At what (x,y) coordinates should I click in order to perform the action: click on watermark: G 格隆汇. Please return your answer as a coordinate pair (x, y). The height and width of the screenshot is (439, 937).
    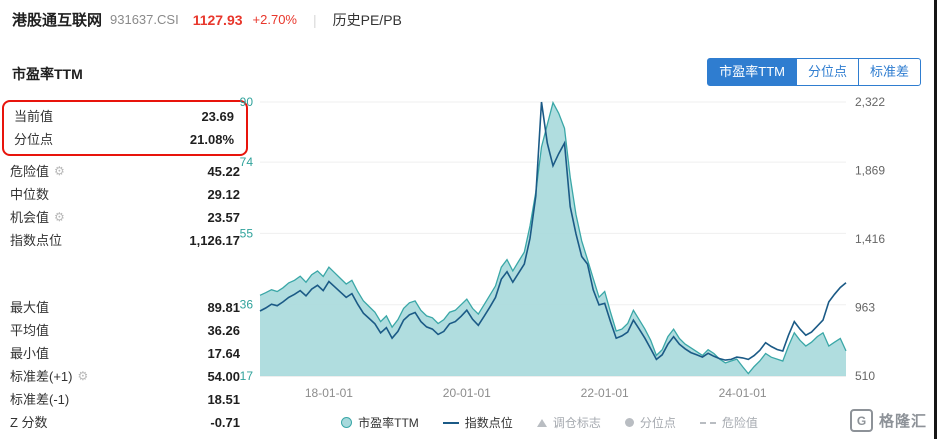
    Looking at the image, I should click on (888, 420).